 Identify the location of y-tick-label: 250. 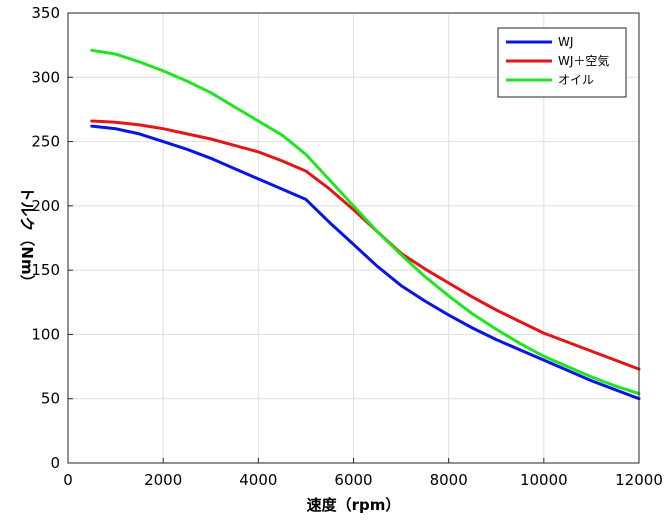
(45, 142).